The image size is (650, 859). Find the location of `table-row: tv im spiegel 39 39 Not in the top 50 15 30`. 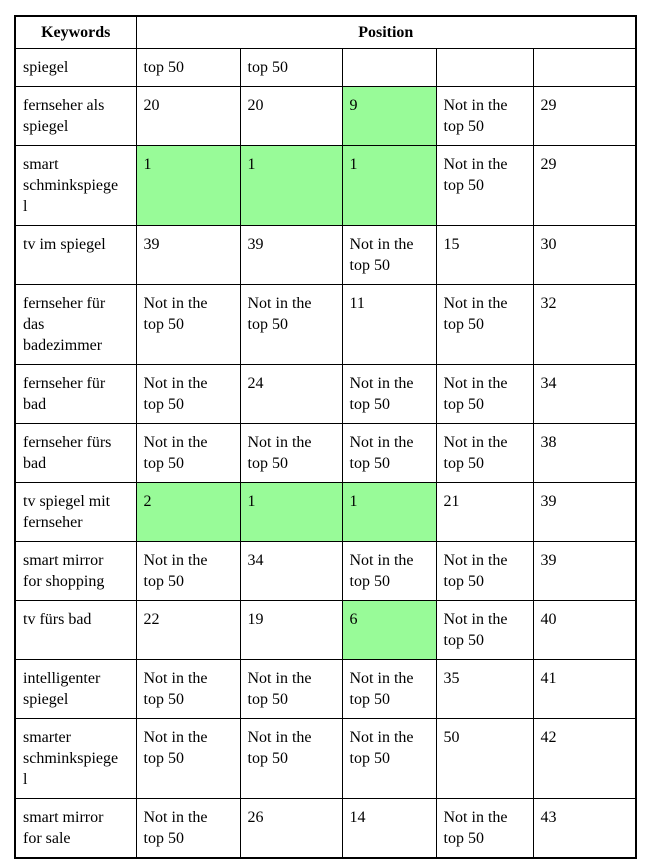

table-row: tv im spiegel 39 39 Not in the top 50 15 30 is located at coordinates (325, 255).